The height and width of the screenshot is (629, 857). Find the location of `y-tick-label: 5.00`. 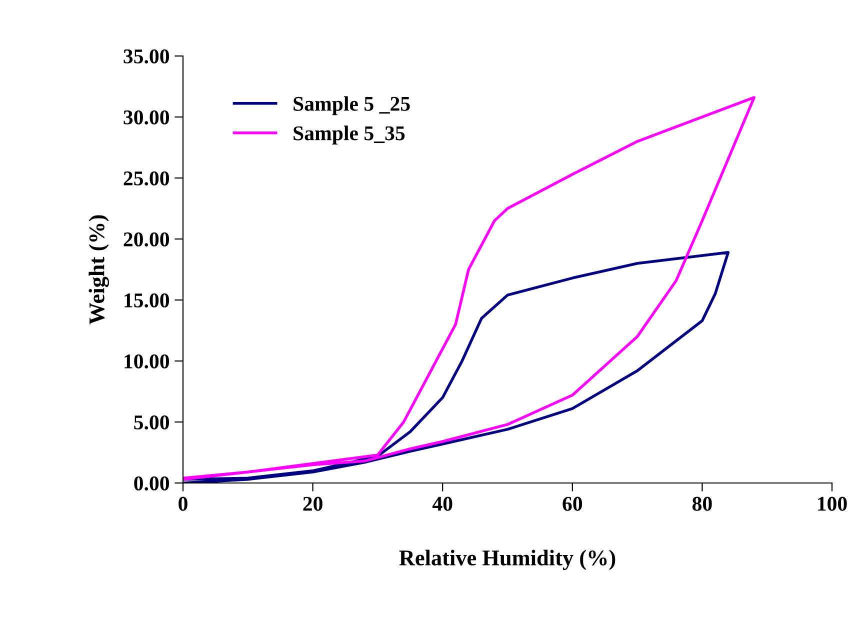

y-tick-label: 5.00 is located at coordinates (152, 422).